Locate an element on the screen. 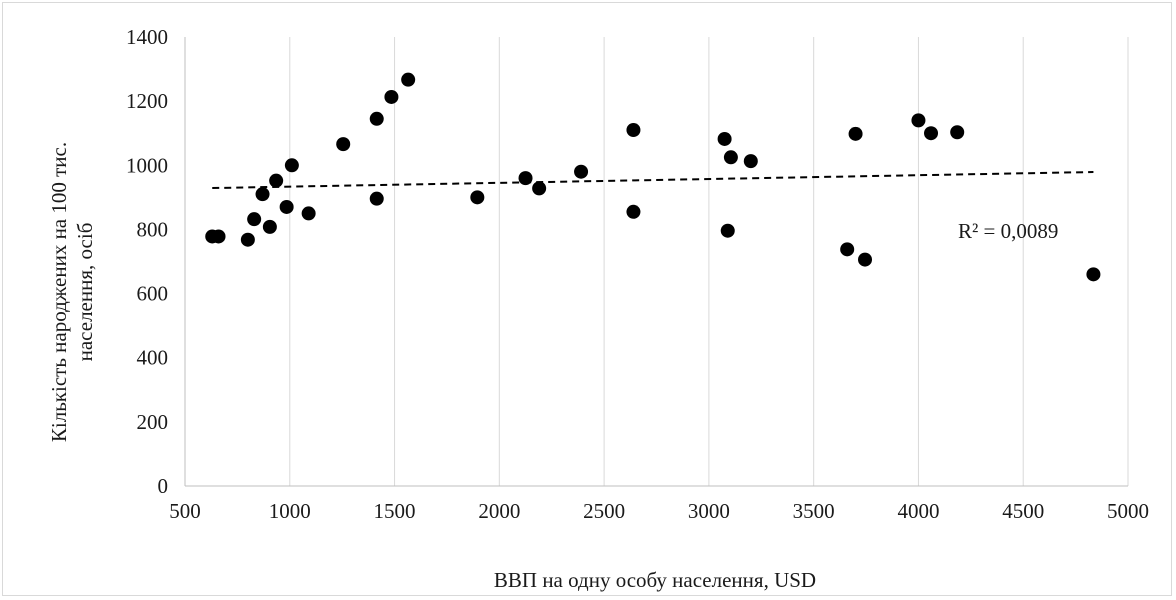 This screenshot has width=1176, height=600. y-tick-label: 600 is located at coordinates (153, 294).